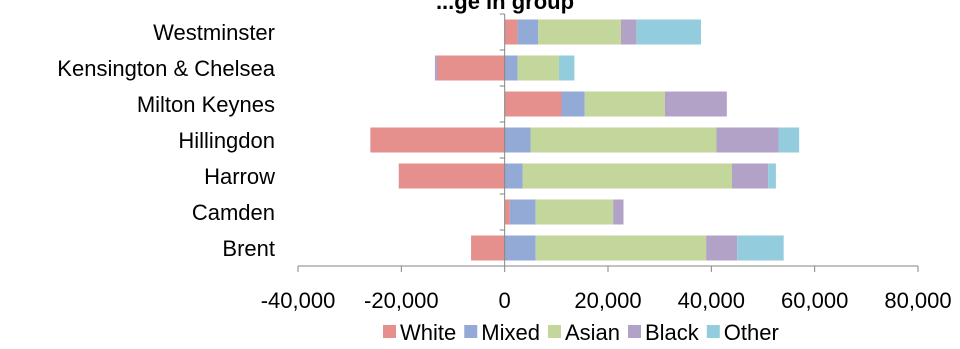 The height and width of the screenshot is (349, 960). I want to click on legend-swatch-asian, so click(554, 331).